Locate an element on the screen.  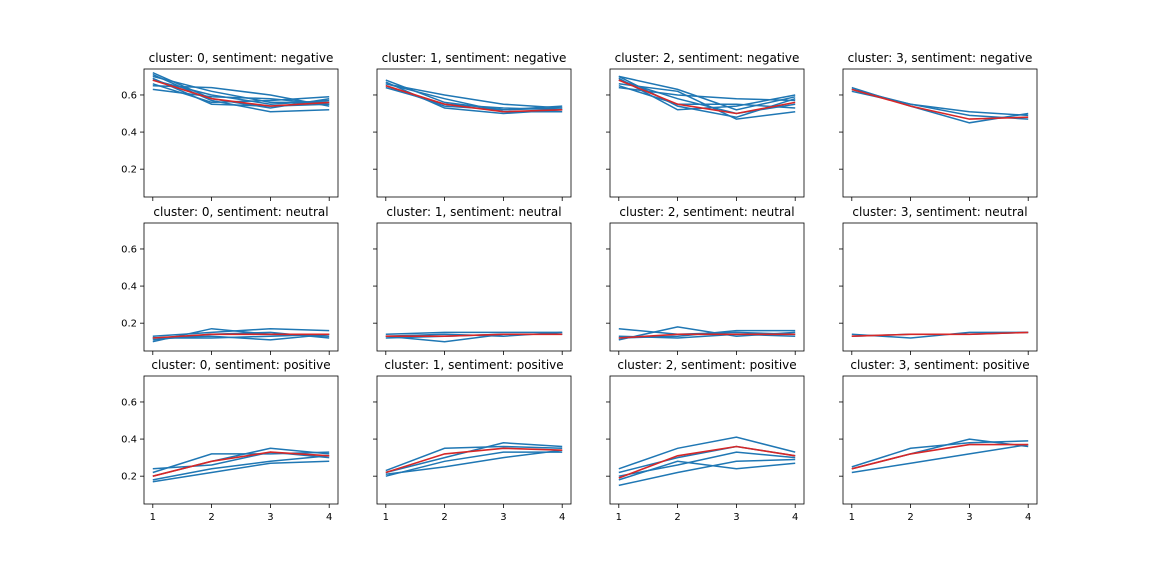
subplot-title: cluster: 3, sentiment: negative is located at coordinates (940, 58).